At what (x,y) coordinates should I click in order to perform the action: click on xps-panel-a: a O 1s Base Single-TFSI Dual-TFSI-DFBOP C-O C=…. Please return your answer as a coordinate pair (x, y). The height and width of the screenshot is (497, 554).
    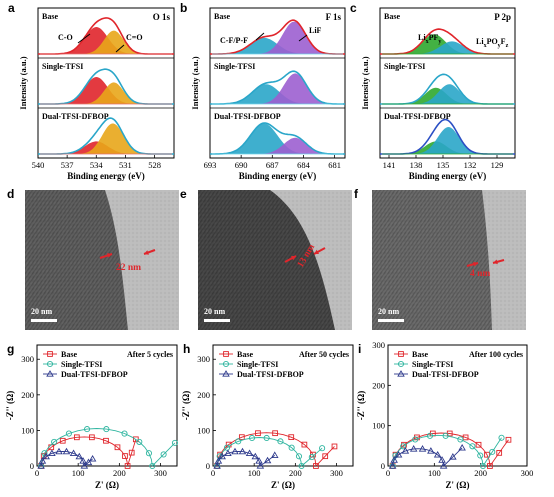
    Looking at the image, I should click on (91, 91).